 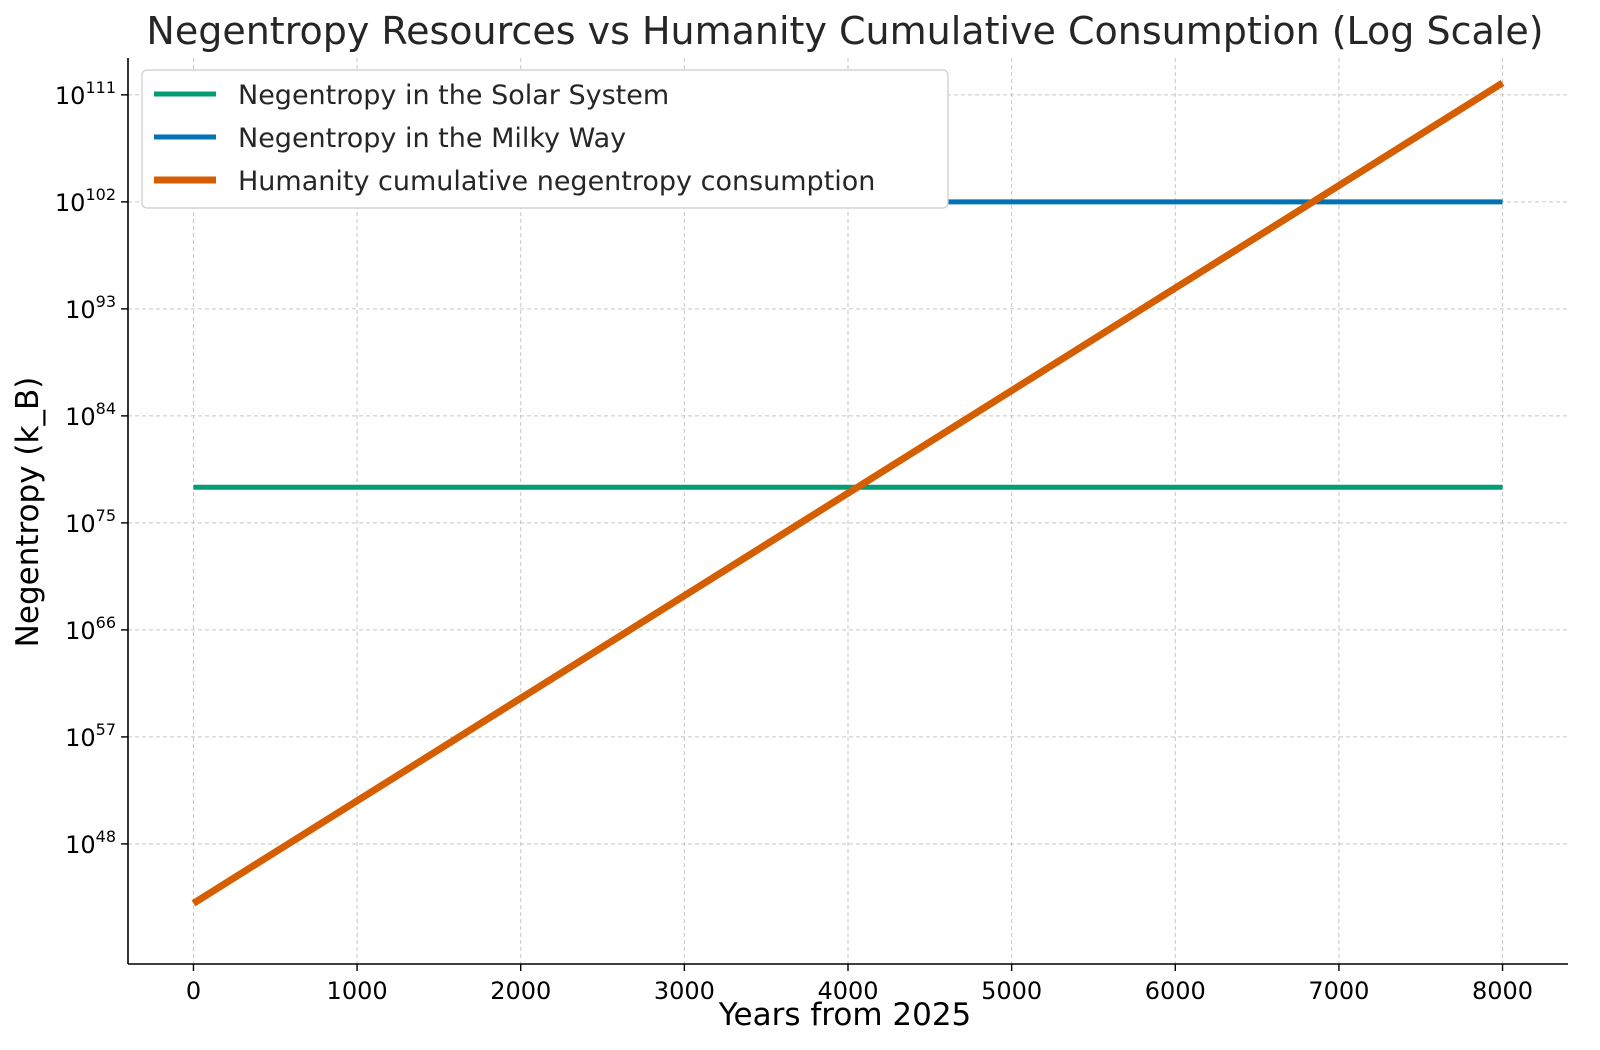 What do you see at coordinates (90, 843) in the screenshot?
I see `y-tick-label: 1048` at bounding box center [90, 843].